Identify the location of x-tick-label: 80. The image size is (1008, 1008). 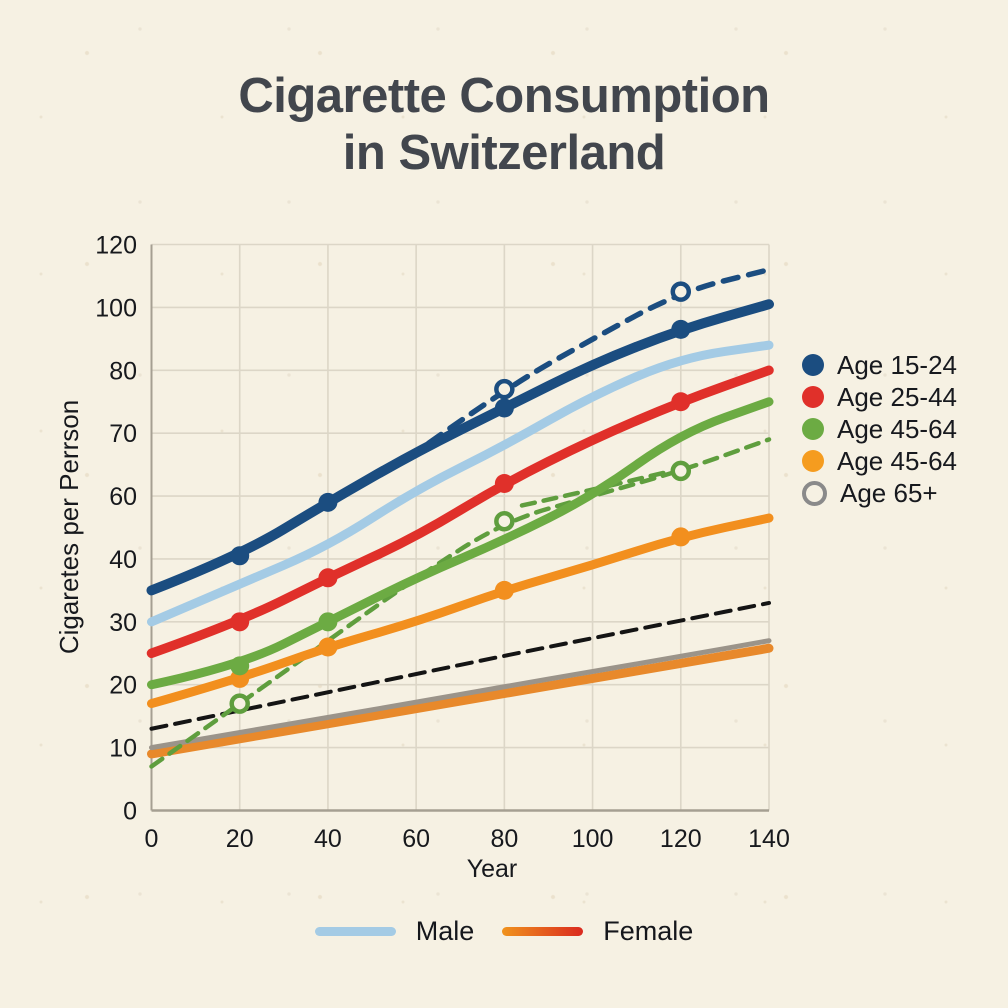
(504, 839).